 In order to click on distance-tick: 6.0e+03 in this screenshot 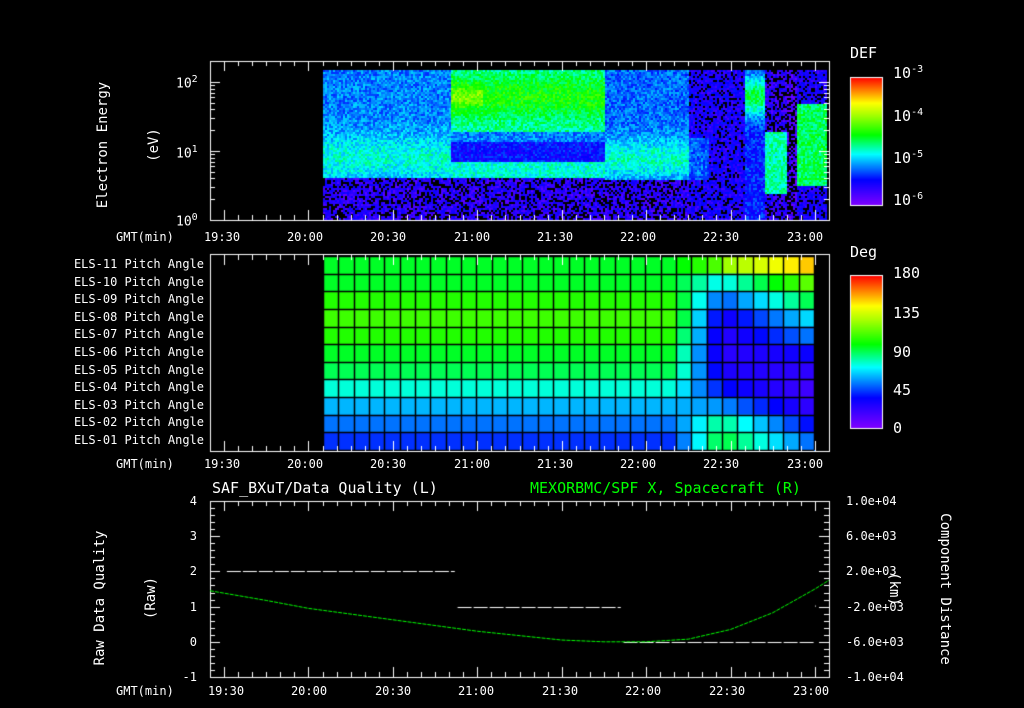, I will do `click(871, 536)`.